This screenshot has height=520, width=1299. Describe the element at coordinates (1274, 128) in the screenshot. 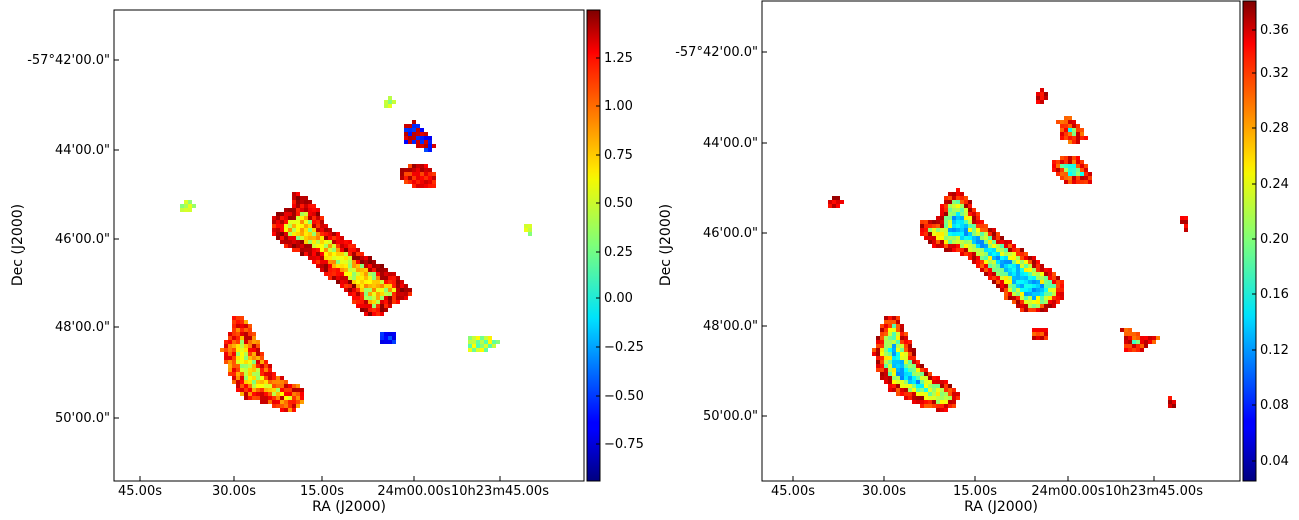

I see `colorbar-tick-label: 0.28` at that location.